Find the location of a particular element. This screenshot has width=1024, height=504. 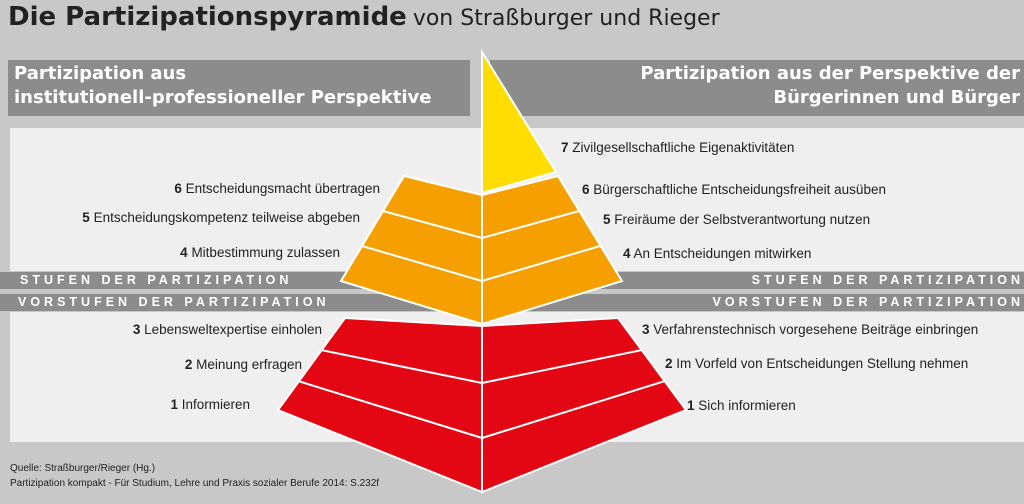

band-stufen-left: STUFEN DER PARTIZIPATION is located at coordinates (156, 280).